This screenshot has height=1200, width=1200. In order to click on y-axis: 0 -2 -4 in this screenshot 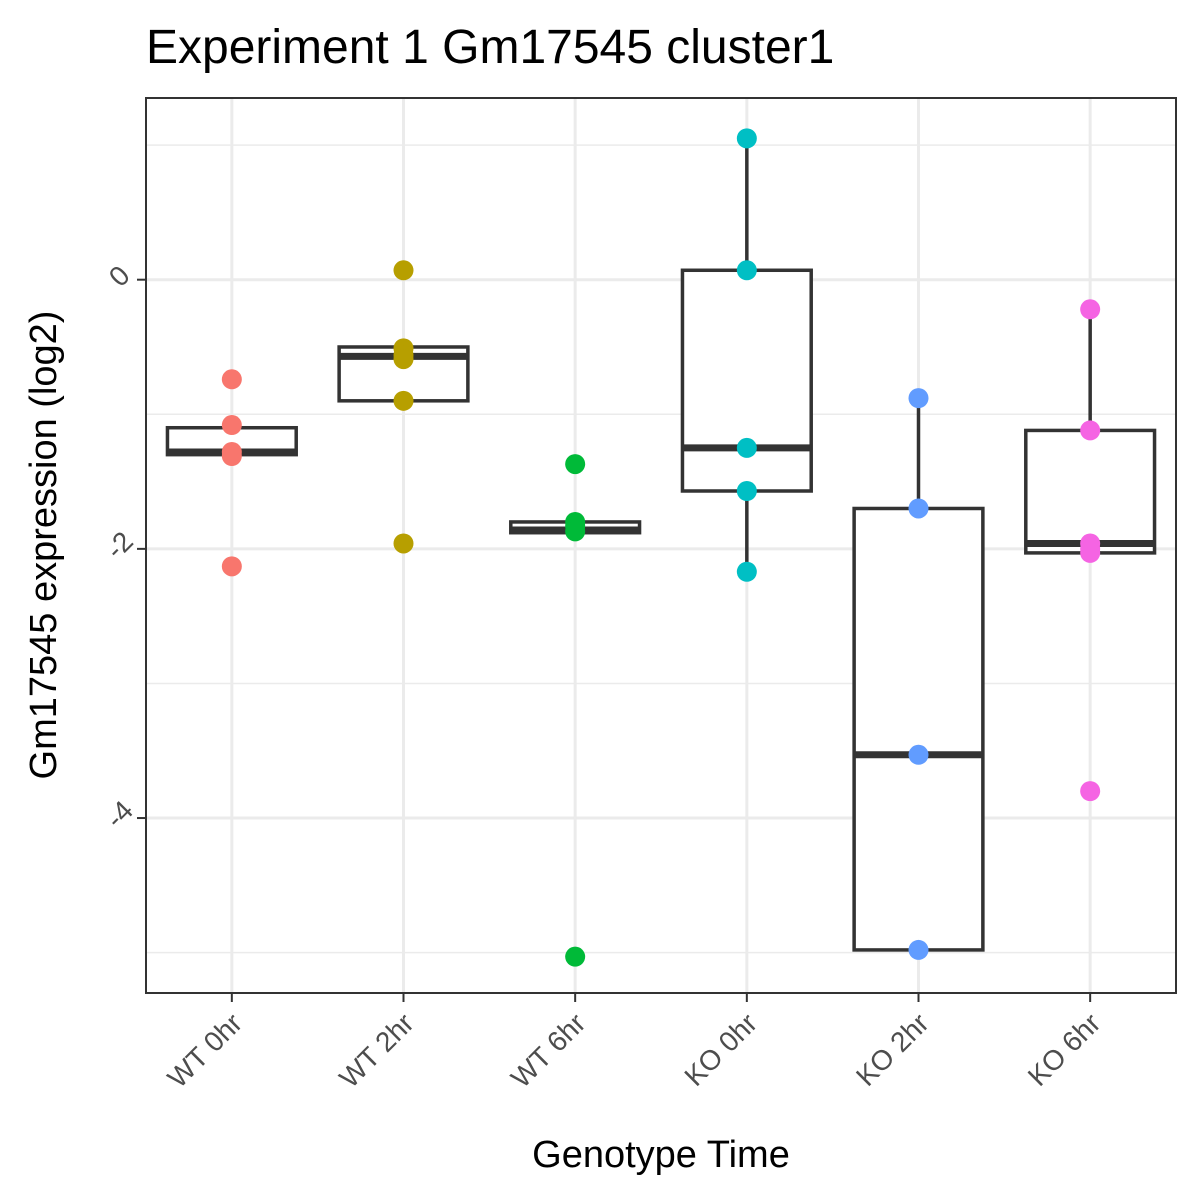, I will do `click(123, 547)`.